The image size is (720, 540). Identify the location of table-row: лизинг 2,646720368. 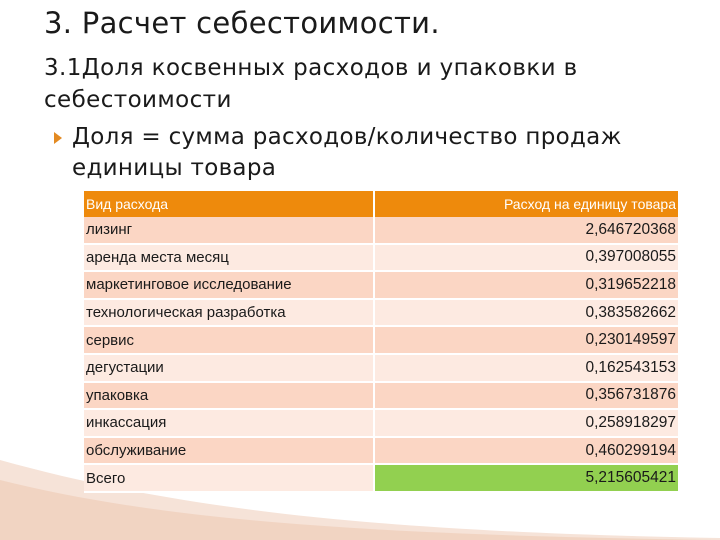
(381, 231).